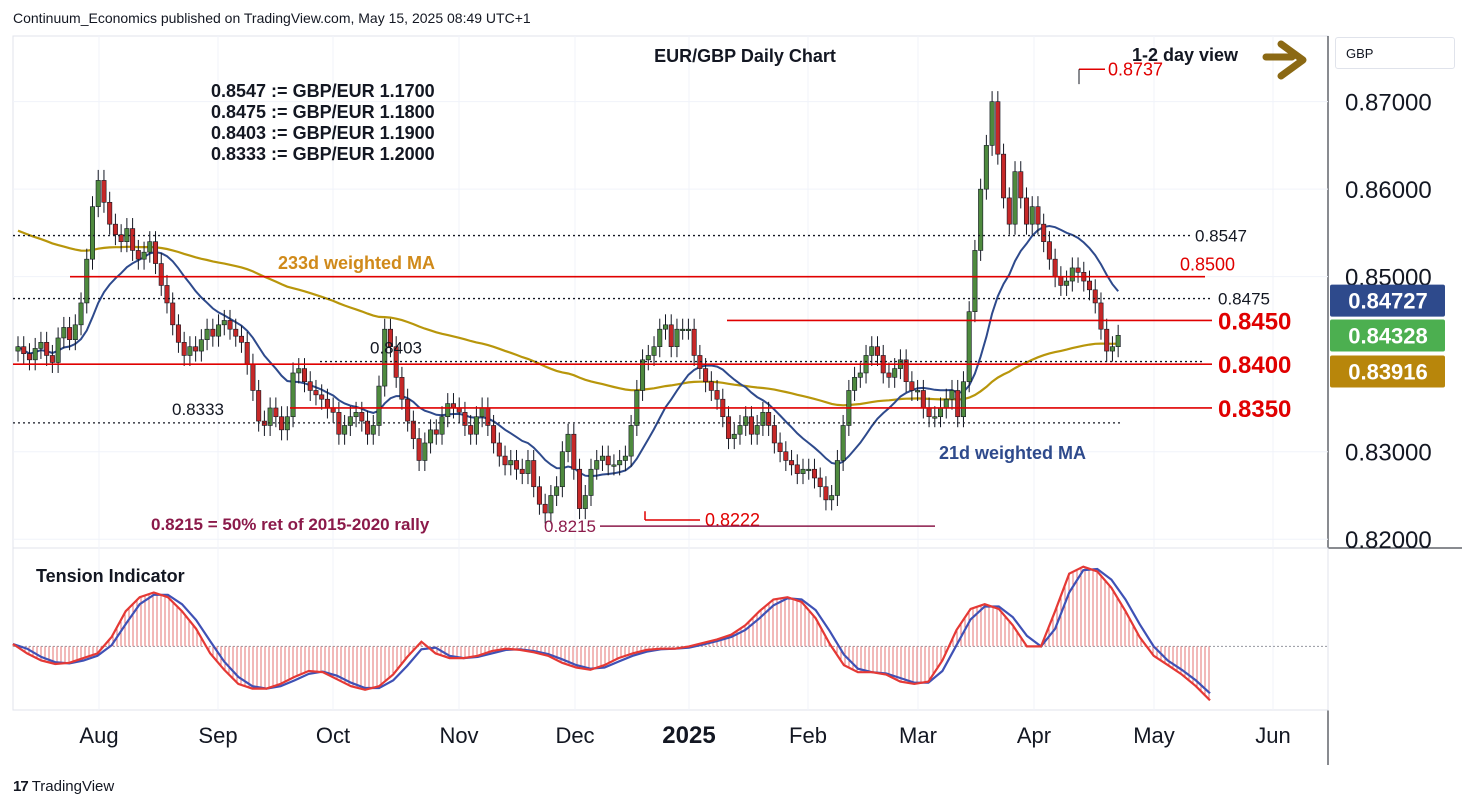 The width and height of the screenshot is (1474, 809). I want to click on level-label-0-8500: 0.8500, so click(1207, 265).